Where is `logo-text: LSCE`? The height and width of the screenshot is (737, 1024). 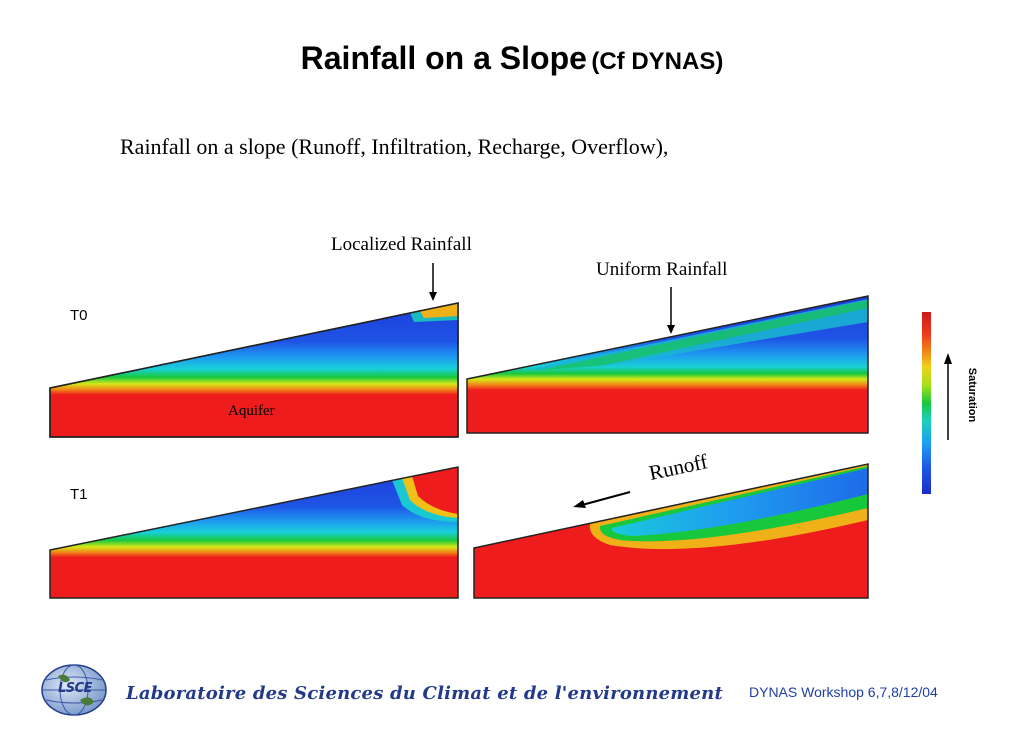
logo-text: LSCE is located at coordinates (75, 688).